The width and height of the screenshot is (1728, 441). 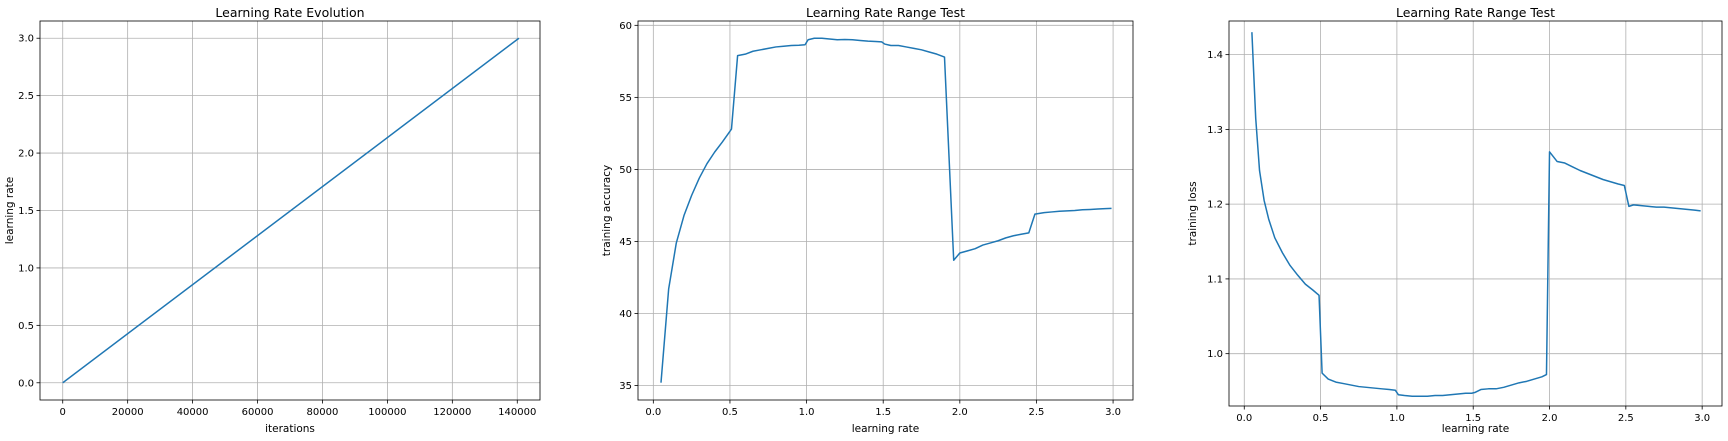 What do you see at coordinates (607, 210) in the screenshot?
I see `y-axis-label: training accuracy` at bounding box center [607, 210].